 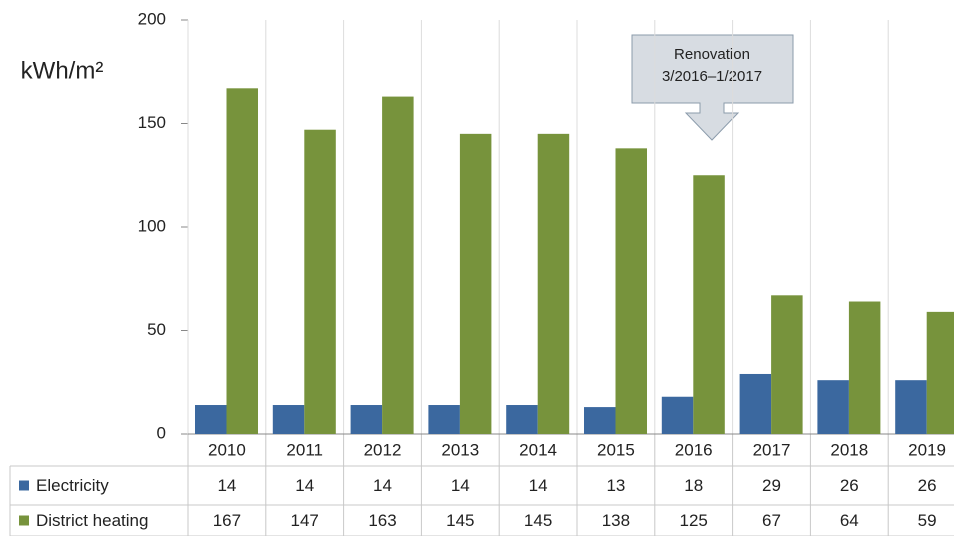 What do you see at coordinates (712, 87) in the screenshot?
I see `annotation-callout` at bounding box center [712, 87].